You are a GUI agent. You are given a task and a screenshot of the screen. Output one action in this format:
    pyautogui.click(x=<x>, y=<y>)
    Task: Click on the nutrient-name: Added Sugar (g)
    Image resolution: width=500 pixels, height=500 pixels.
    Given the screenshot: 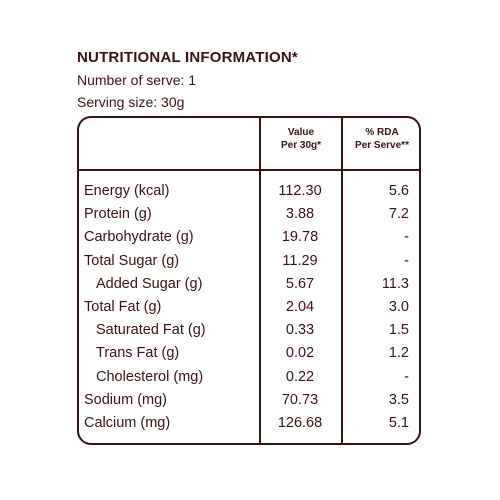 What is the action you would take?
    pyautogui.click(x=149, y=283)
    